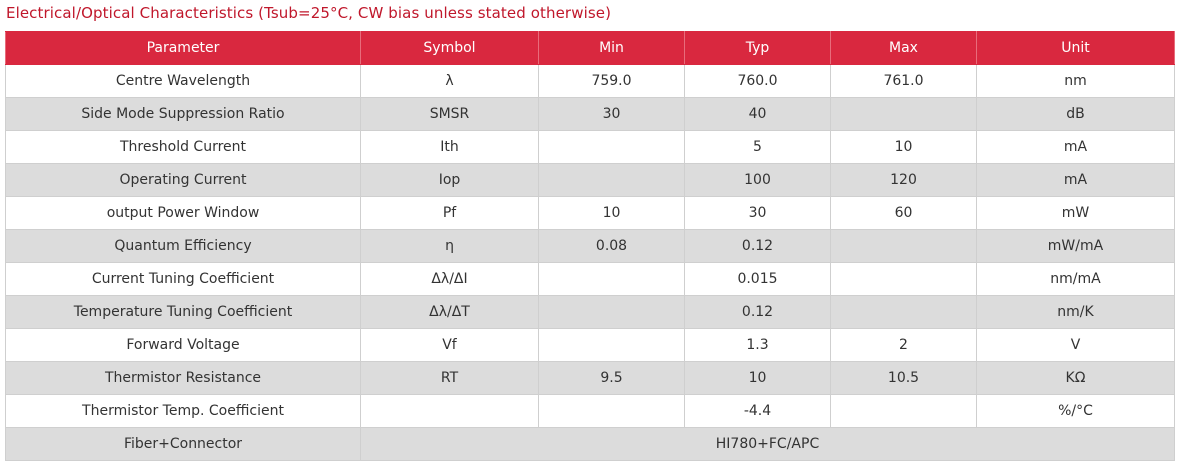  I want to click on typ-cell: 40, so click(757, 114).